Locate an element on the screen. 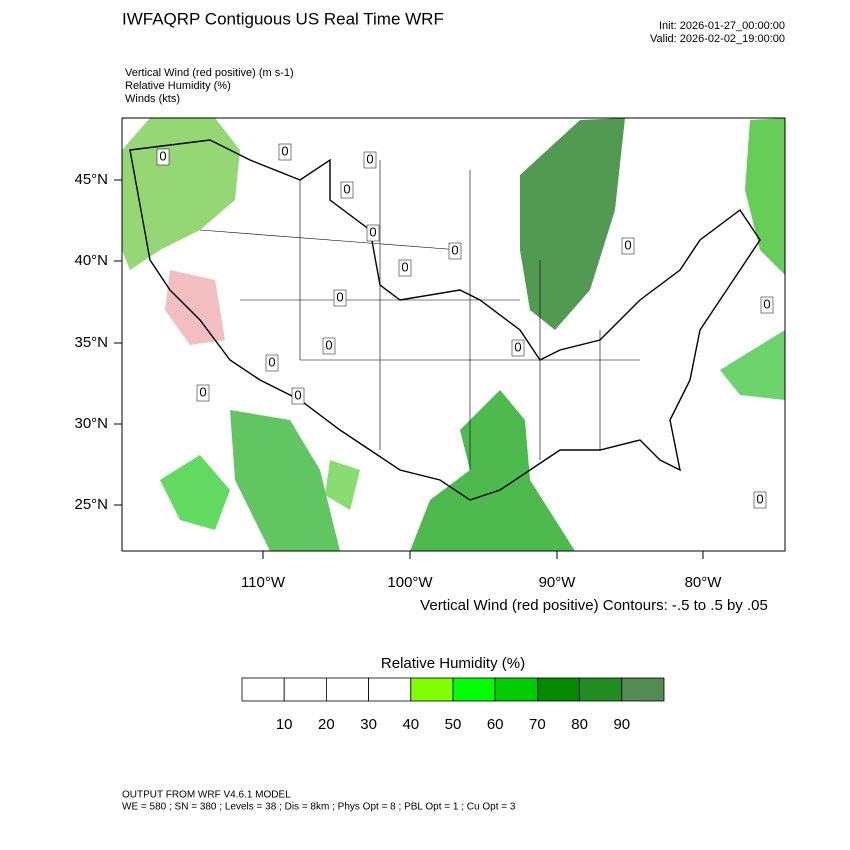 This screenshot has height=850, width=850. field-label: Relative Humidity (%) is located at coordinates (178, 86).